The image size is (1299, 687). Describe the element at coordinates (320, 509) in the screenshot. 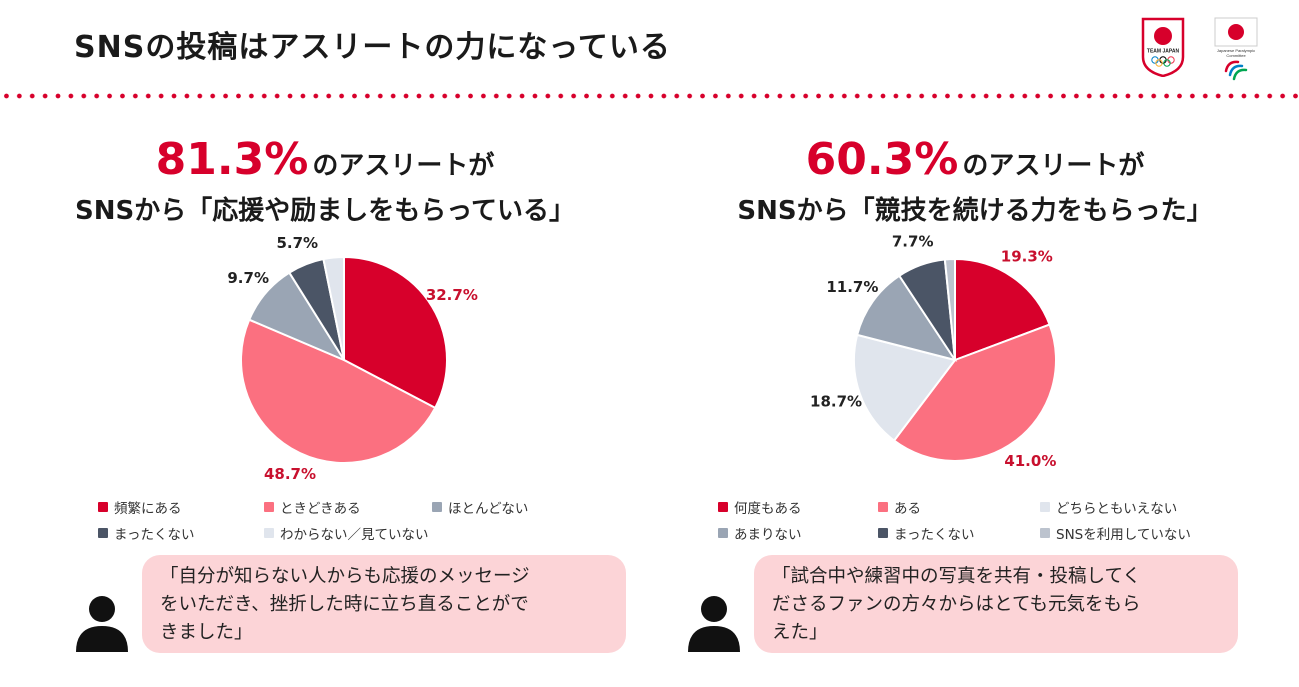

I see `legend-label: ときどきある` at that location.